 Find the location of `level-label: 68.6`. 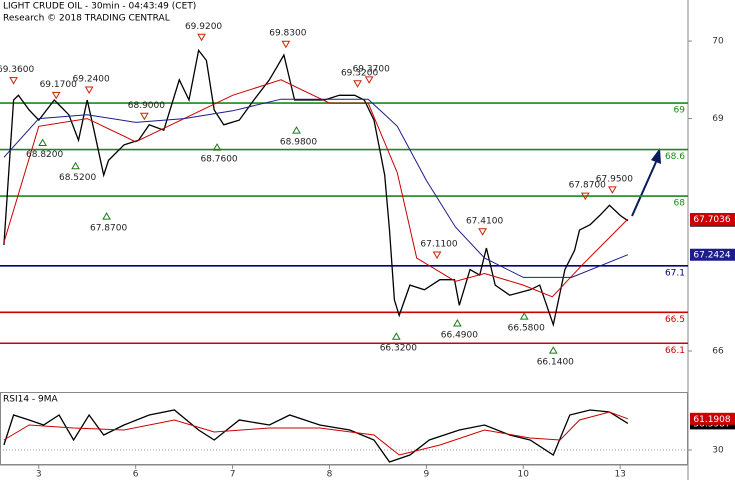

level-label: 68.6 is located at coordinates (675, 157).